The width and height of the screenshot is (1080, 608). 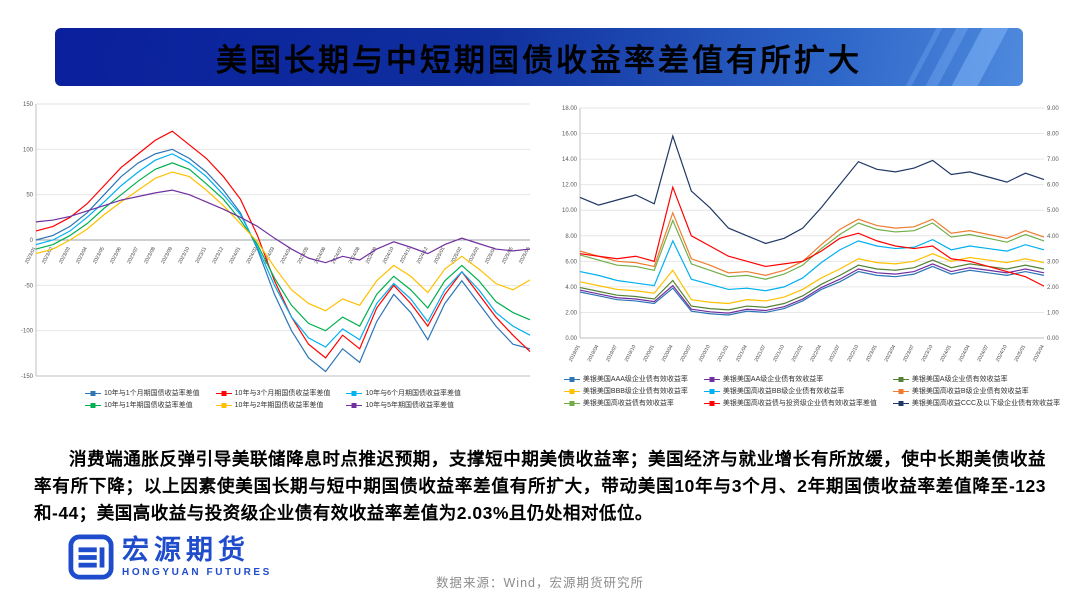 I want to click on svg-text: 2023/06, so click(x=116, y=255).